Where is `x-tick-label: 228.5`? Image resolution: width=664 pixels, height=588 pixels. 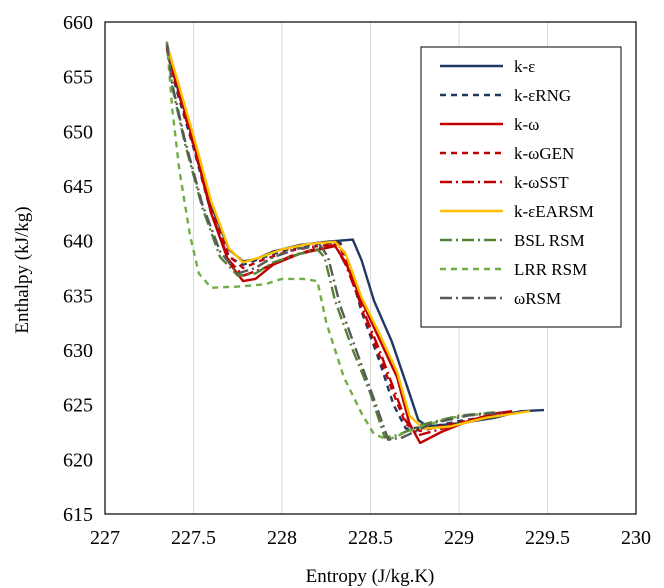 x-tick-label: 228.5 is located at coordinates (370, 538).